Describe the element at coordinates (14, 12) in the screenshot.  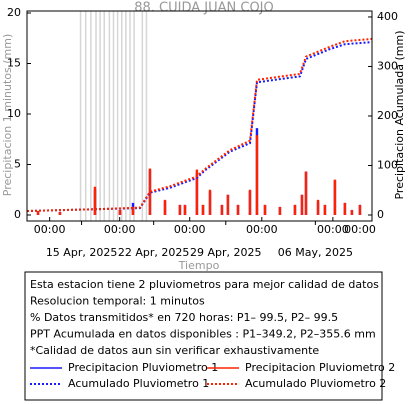
I see `y-tick-label: 20` at that location.